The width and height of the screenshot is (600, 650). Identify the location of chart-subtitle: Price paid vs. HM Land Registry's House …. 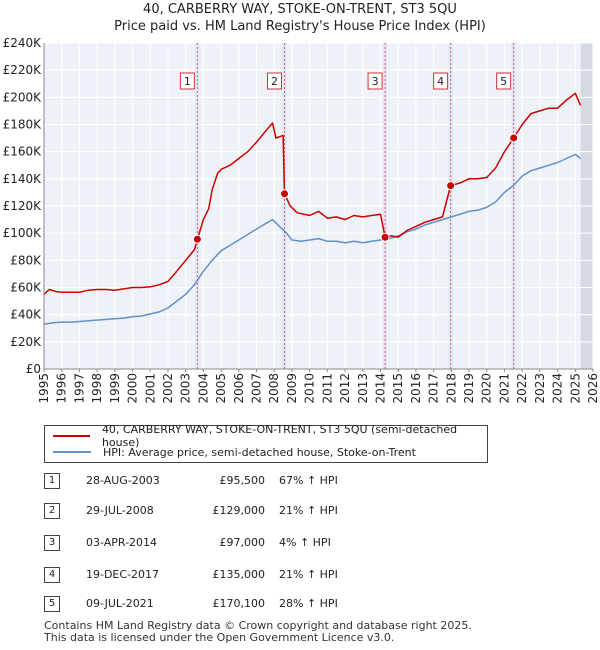
(300, 26).